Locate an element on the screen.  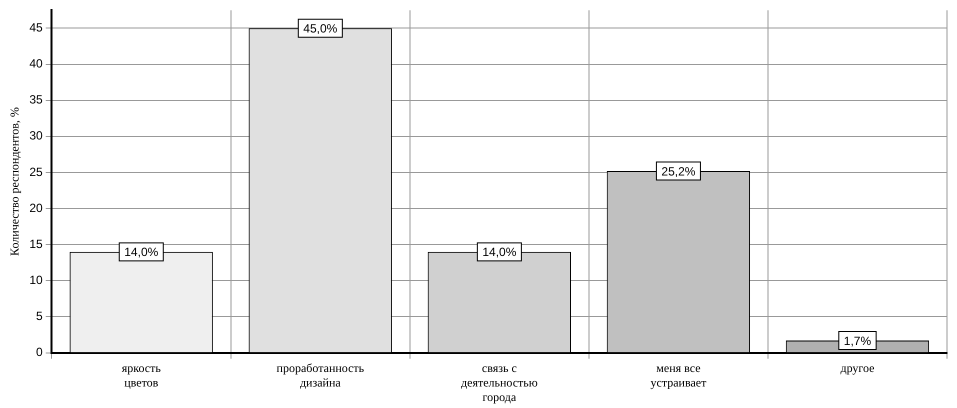
y-axis-title: Количество респондентов, % is located at coordinates (14, 181).